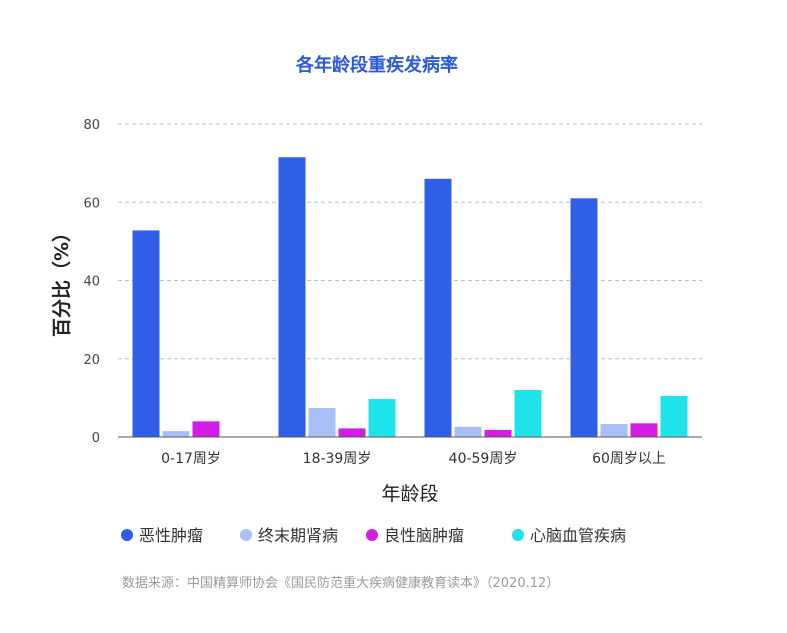  Describe the element at coordinates (337, 459) in the screenshot. I see `x-tick-label: 18-39周岁` at that location.